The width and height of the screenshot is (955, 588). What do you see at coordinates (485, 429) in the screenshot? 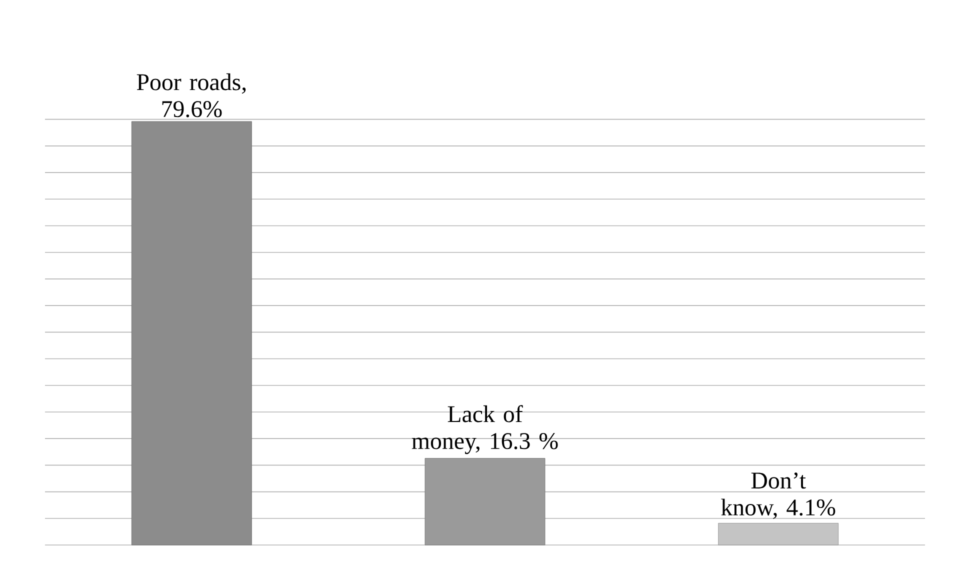
I see `data-label: Lack of money, 16.3 %` at bounding box center [485, 429].